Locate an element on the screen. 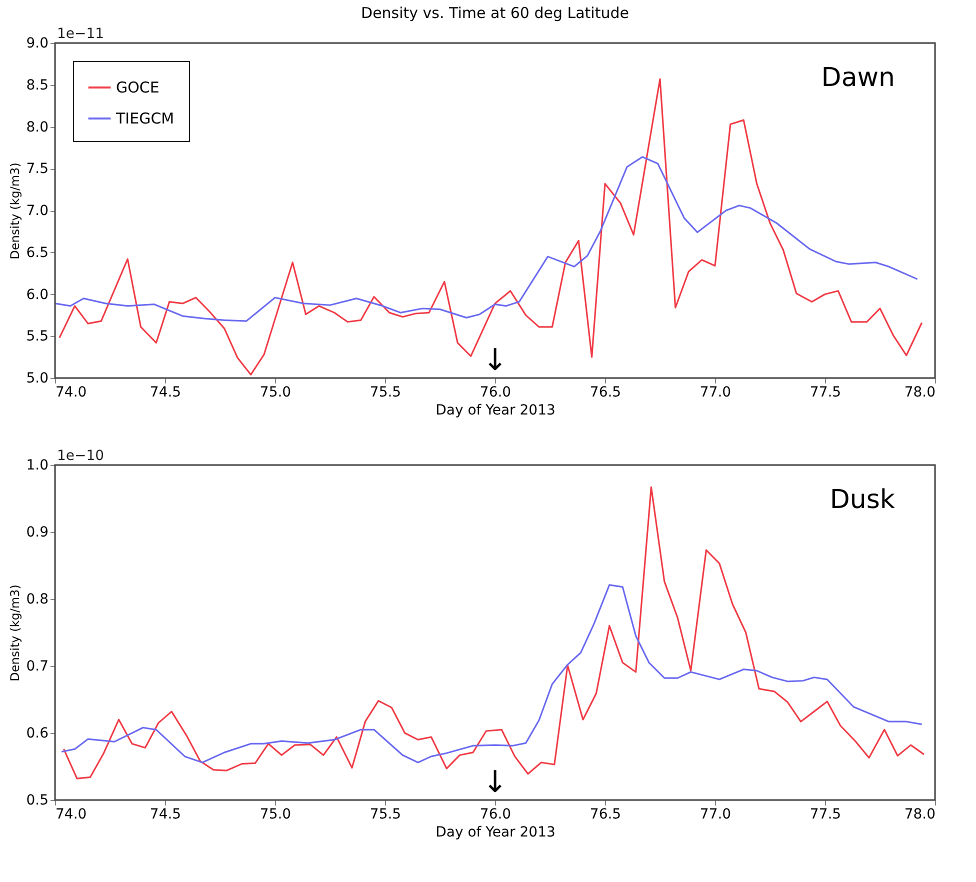 Image resolution: width=976 pixels, height=882 pixels. y-tick-label: 7.0 is located at coordinates (37, 211).